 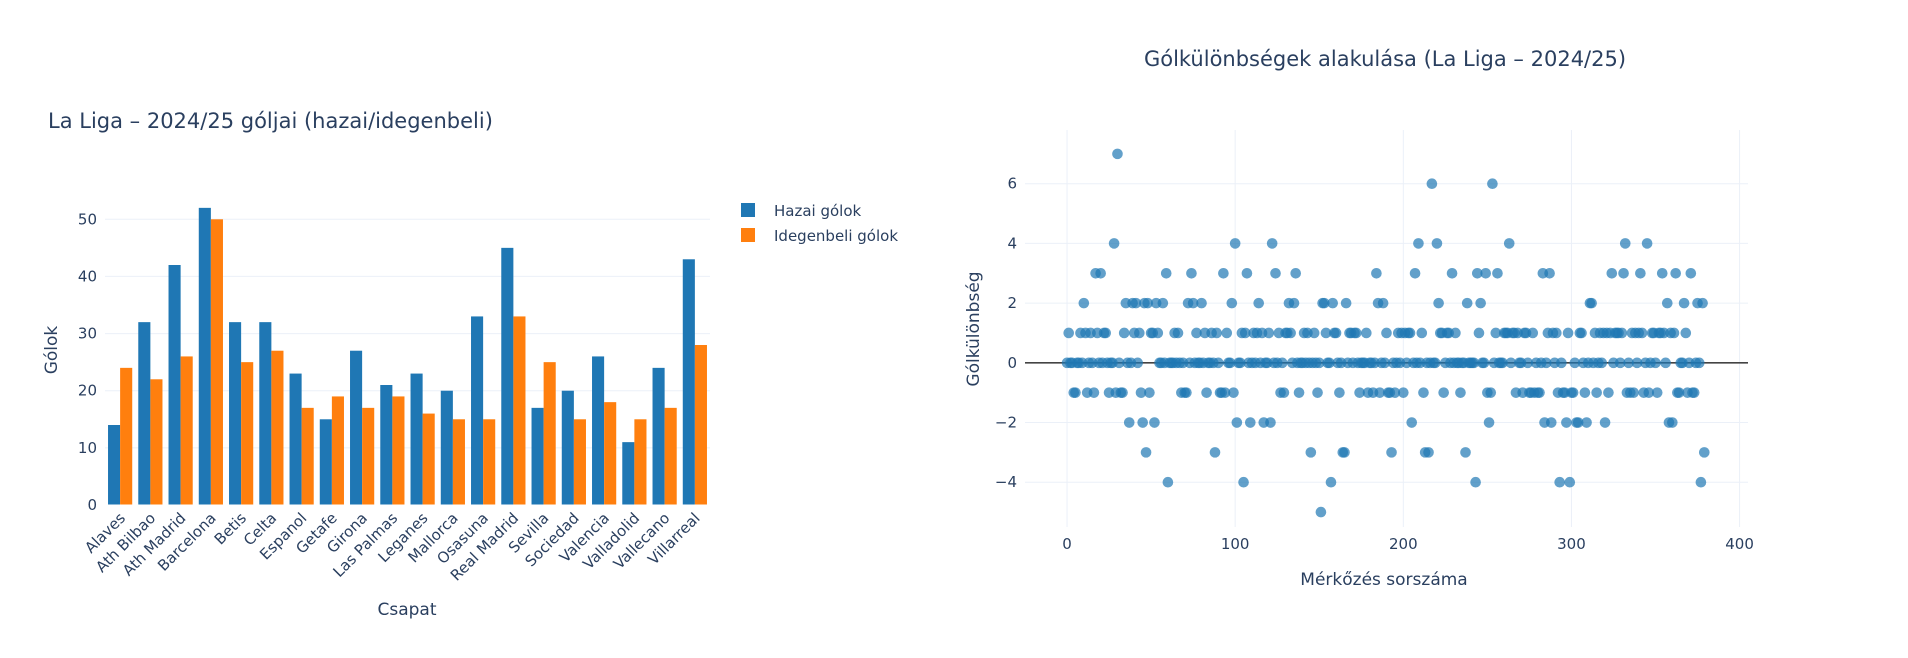 What do you see at coordinates (1006, 423) in the screenshot?
I see `scatter-y-tick-label: −2` at bounding box center [1006, 423].